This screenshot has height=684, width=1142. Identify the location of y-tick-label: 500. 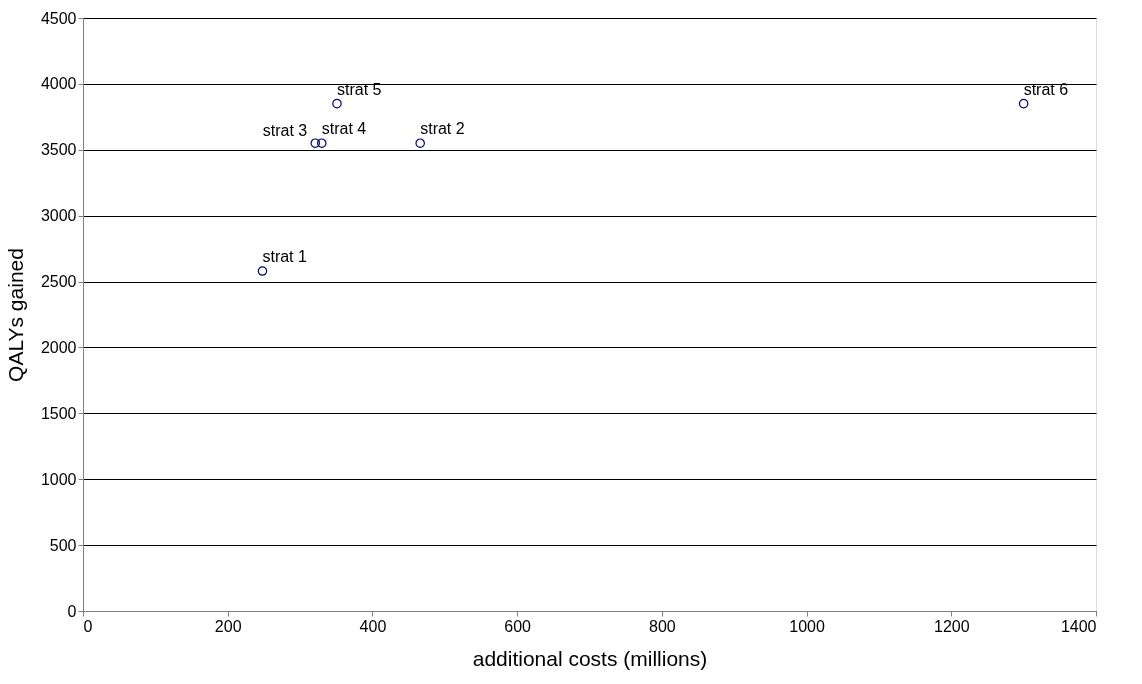
(63, 545).